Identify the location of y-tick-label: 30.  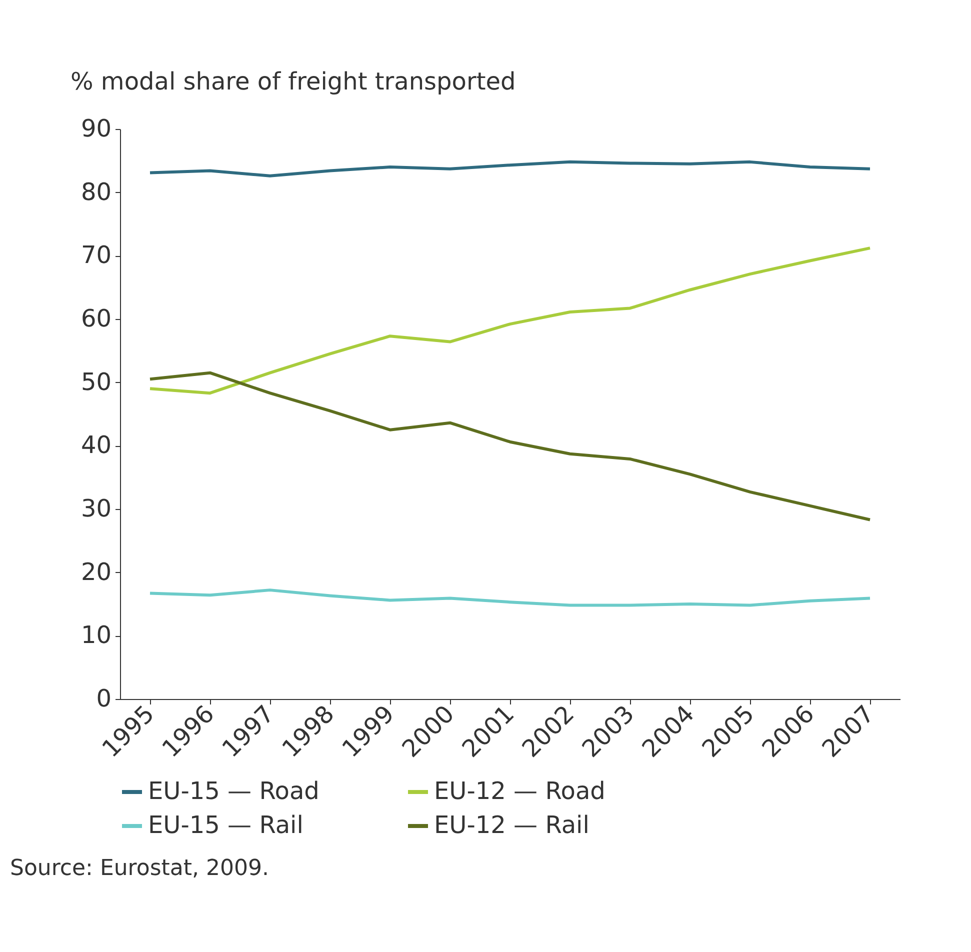
(96, 508).